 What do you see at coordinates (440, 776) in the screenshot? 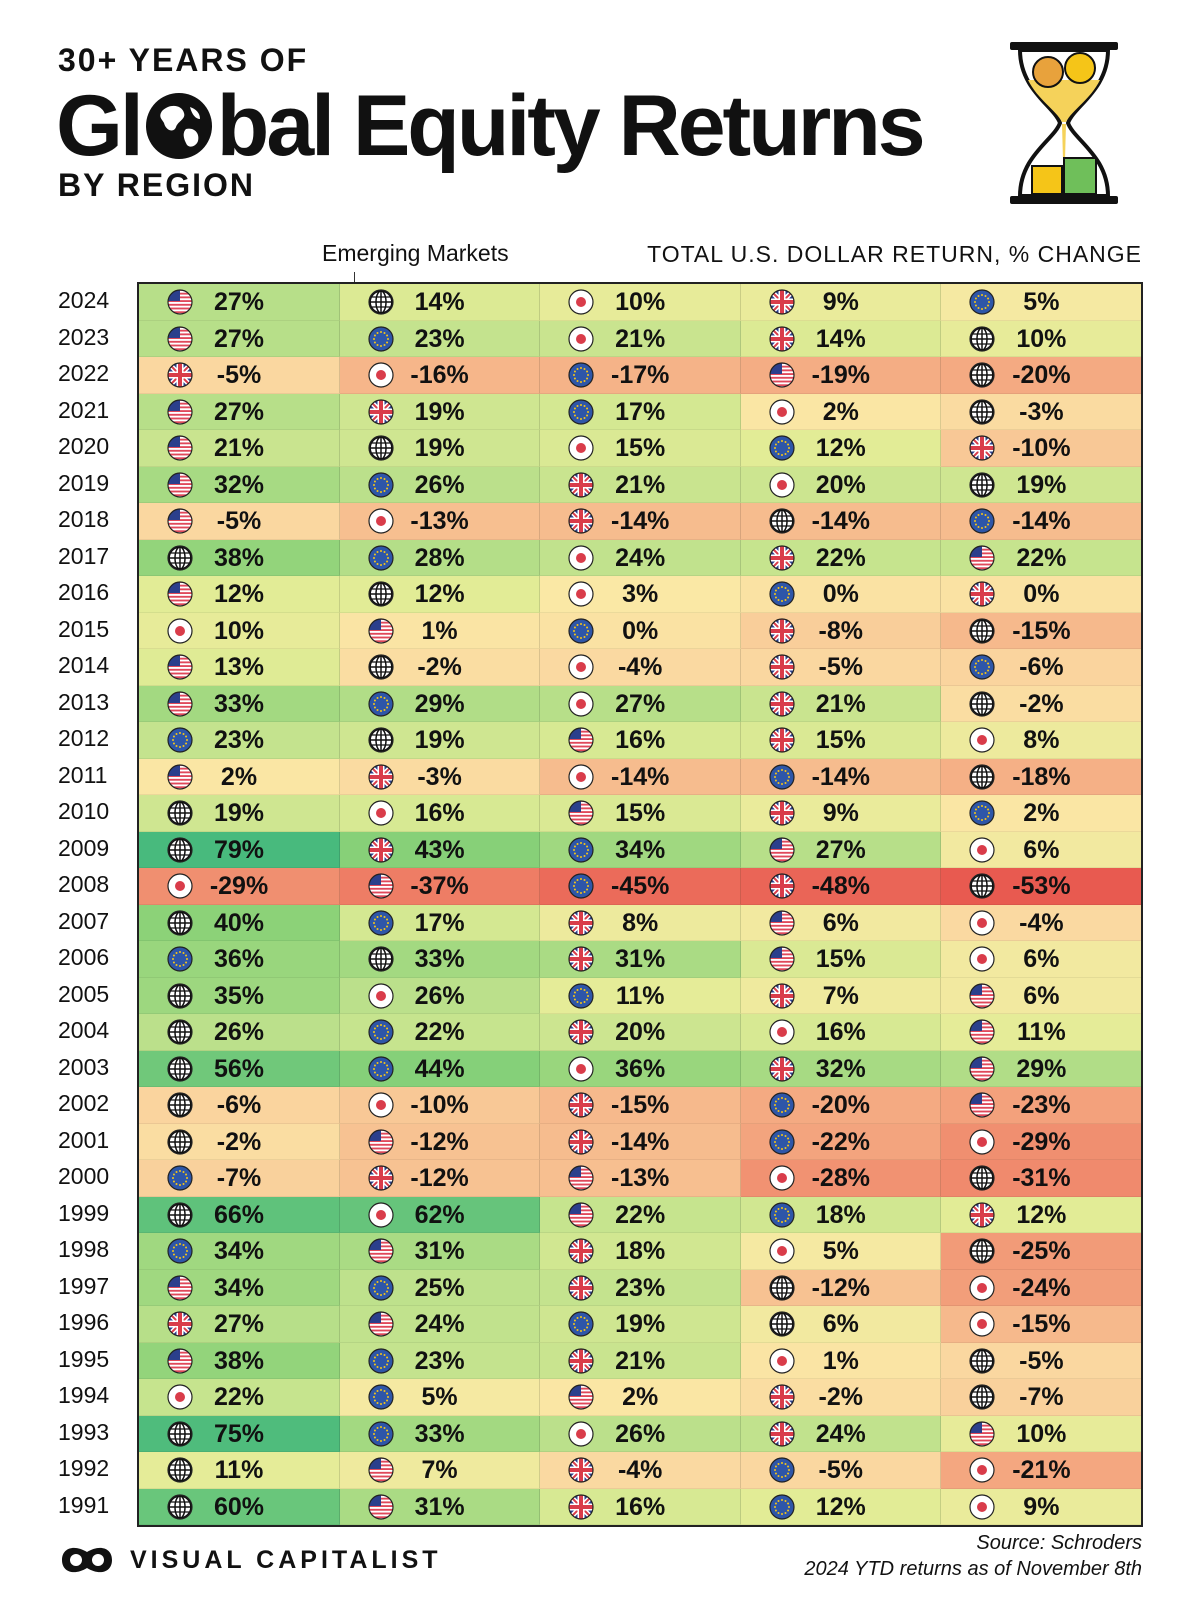
I see `return-cell-uk: -3%` at bounding box center [440, 776].